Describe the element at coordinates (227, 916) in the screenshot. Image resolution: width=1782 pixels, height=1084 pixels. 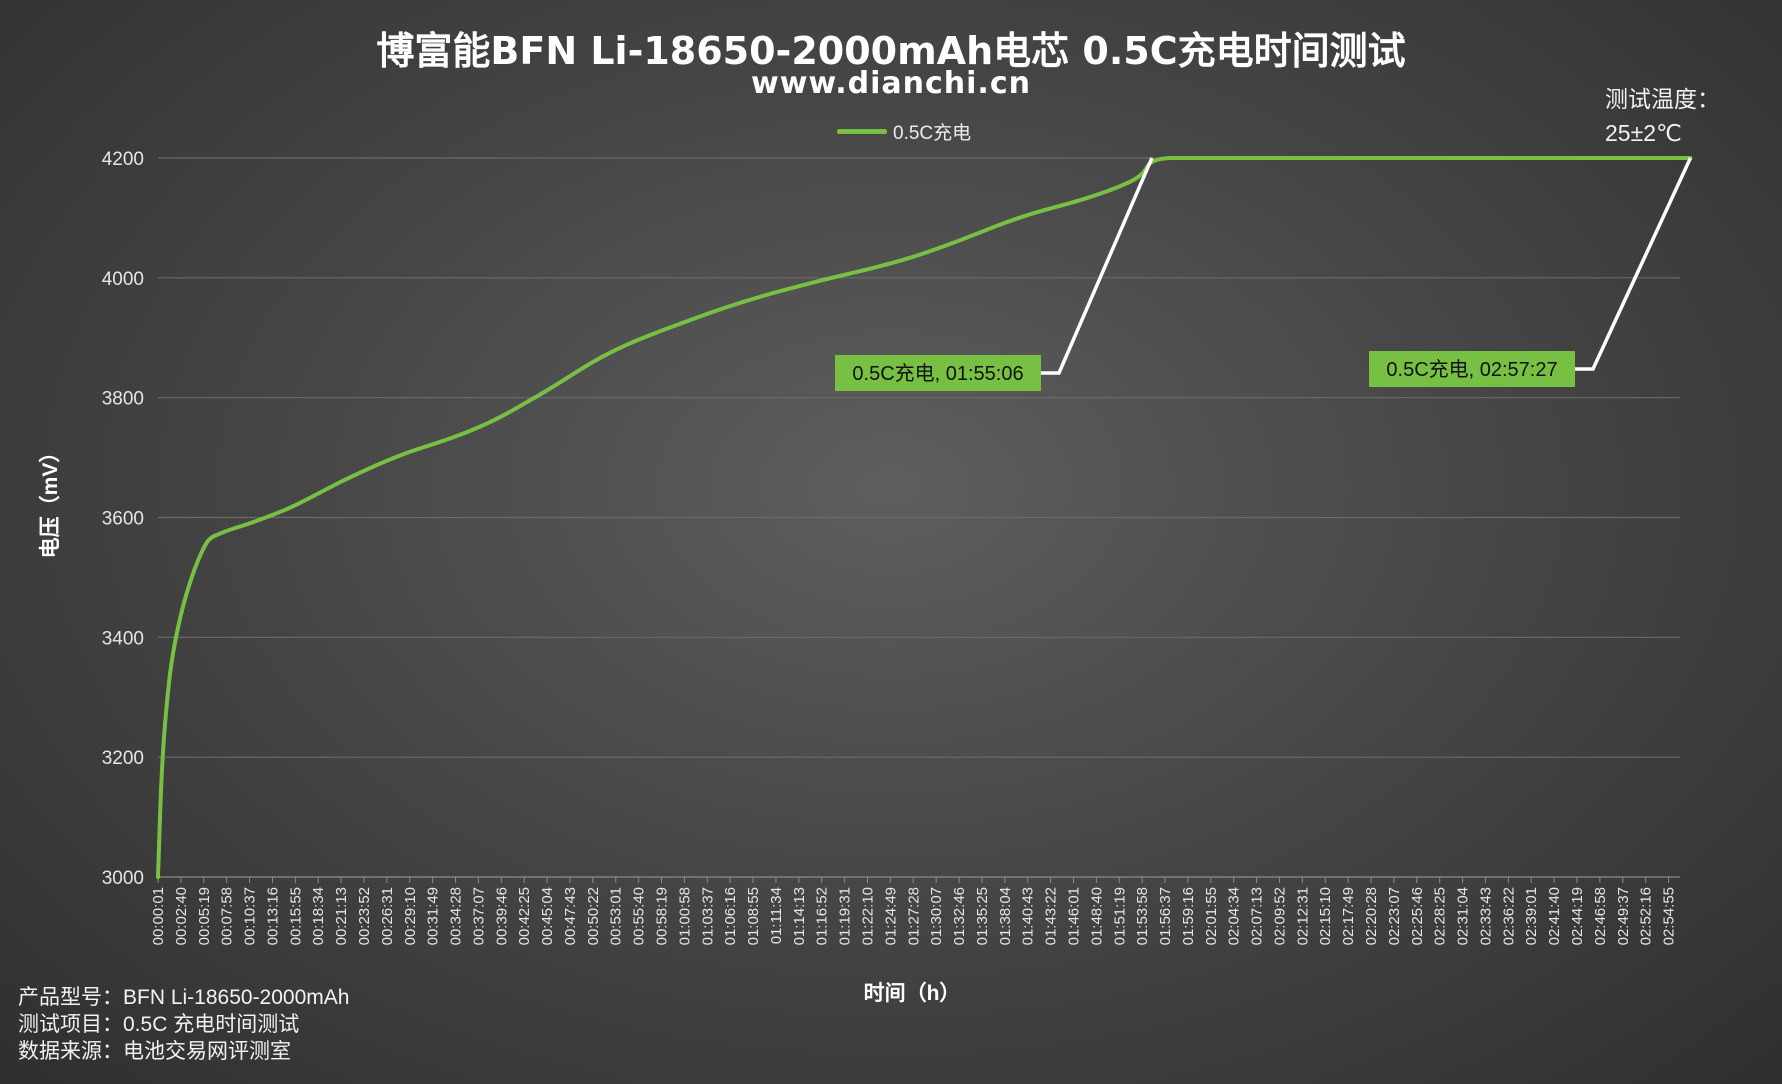
I see `x-tick-label: 00:07:58` at that location.